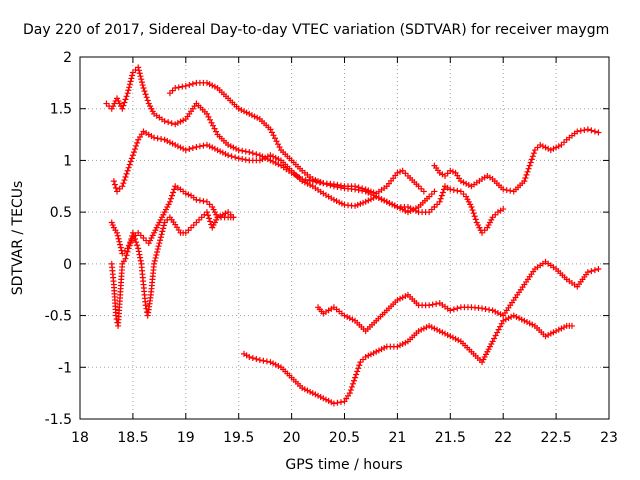 The image size is (640, 480). I want to click on series-D, so click(302, 147).